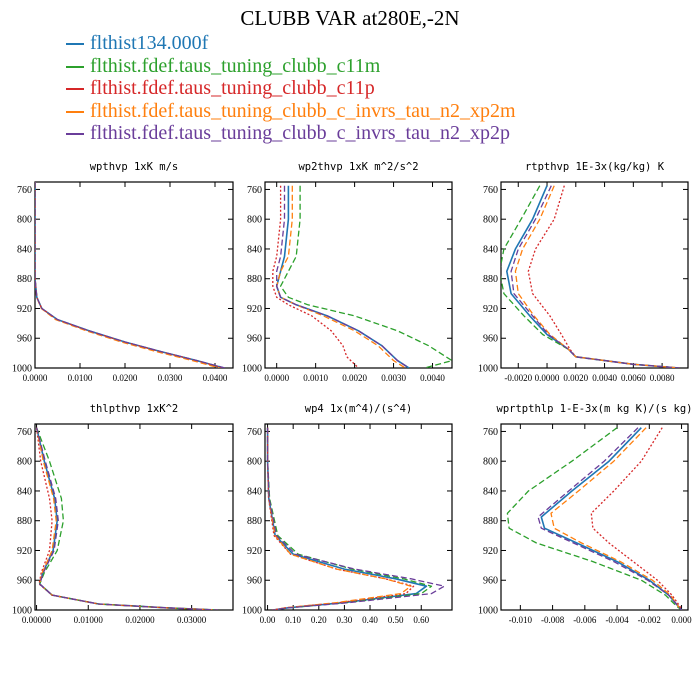 The image size is (700, 700). What do you see at coordinates (235, 65) in the screenshot?
I see `legend-label: flthist.fdef.taus_tuning_clubb_c11m` at bounding box center [235, 65].